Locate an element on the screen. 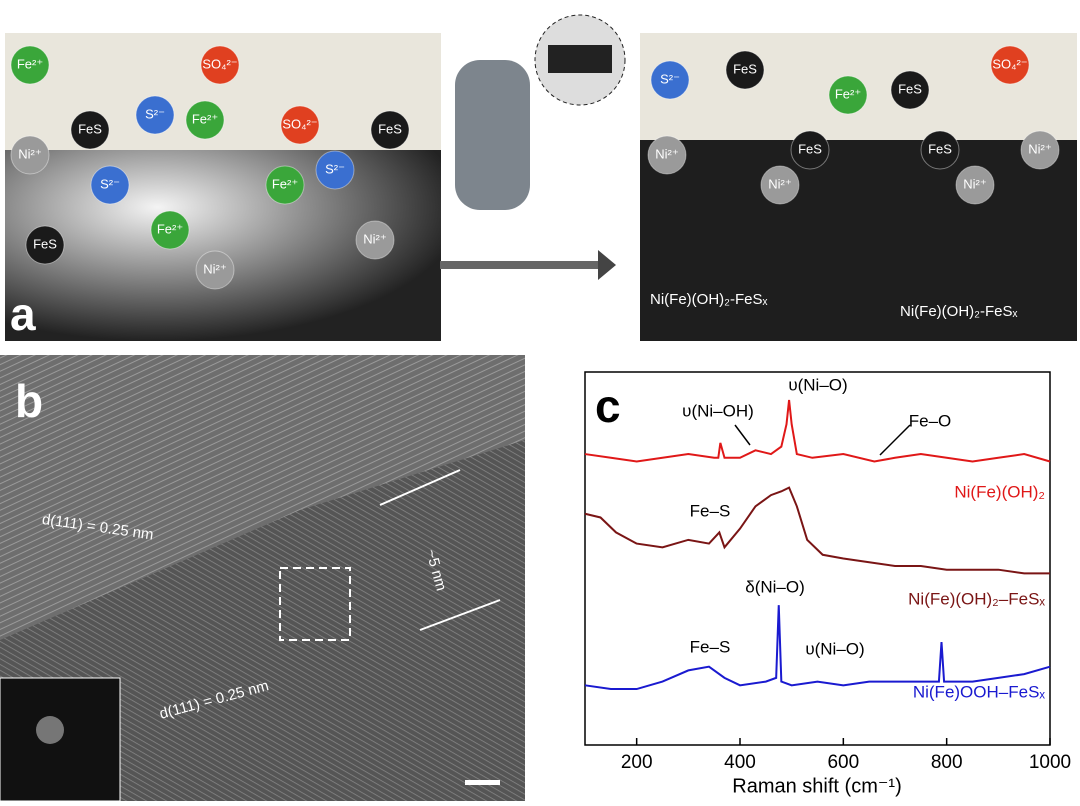 This screenshot has height=806, width=1080. x-tick-label: 800 is located at coordinates (947, 762).